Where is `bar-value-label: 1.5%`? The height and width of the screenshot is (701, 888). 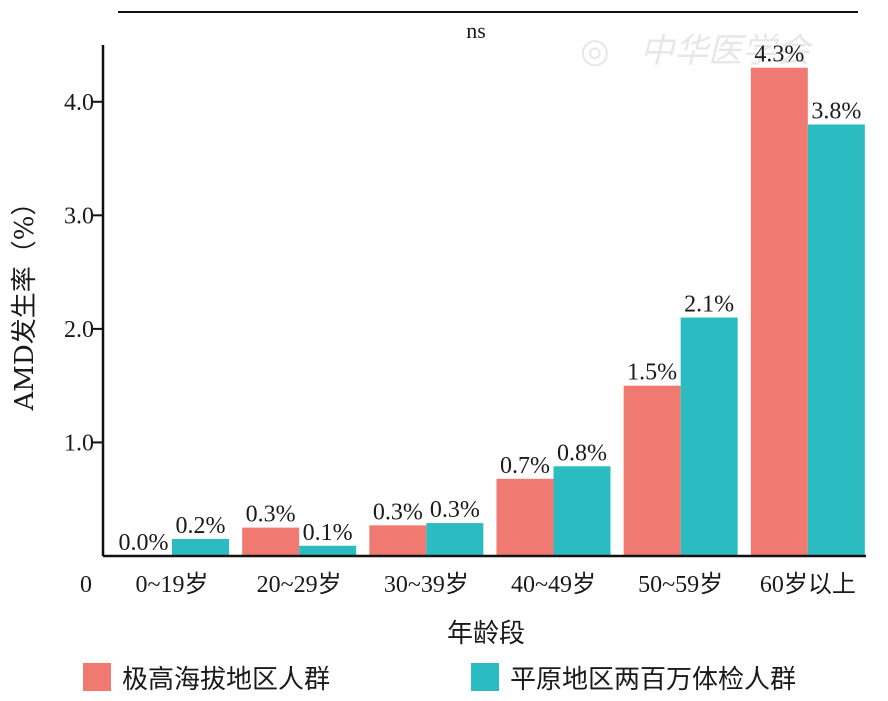 bar-value-label: 1.5% is located at coordinates (652, 373).